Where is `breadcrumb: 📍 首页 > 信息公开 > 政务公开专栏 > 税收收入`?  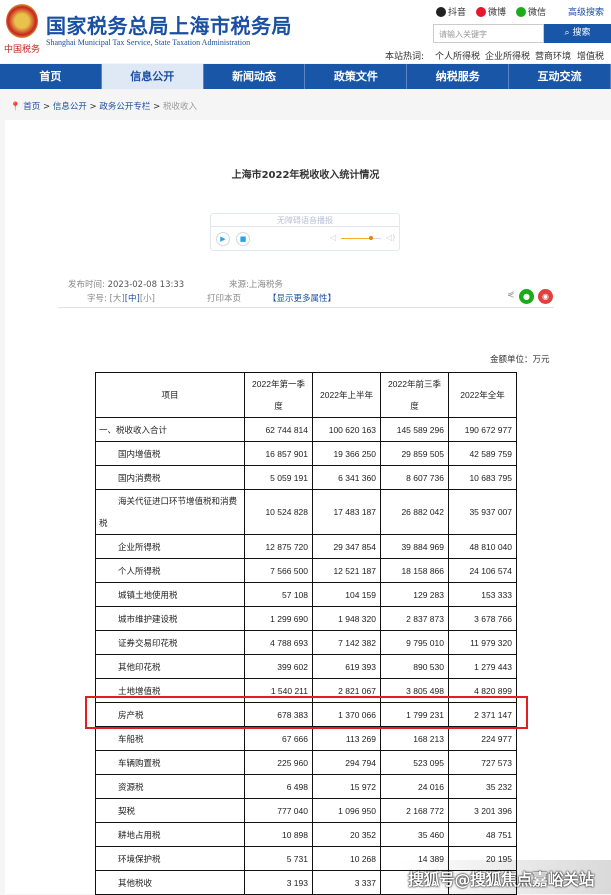
breadcrumb: 📍 首页 > 信息公开 > 政务公开专栏 > 税收收入 is located at coordinates (103, 107).